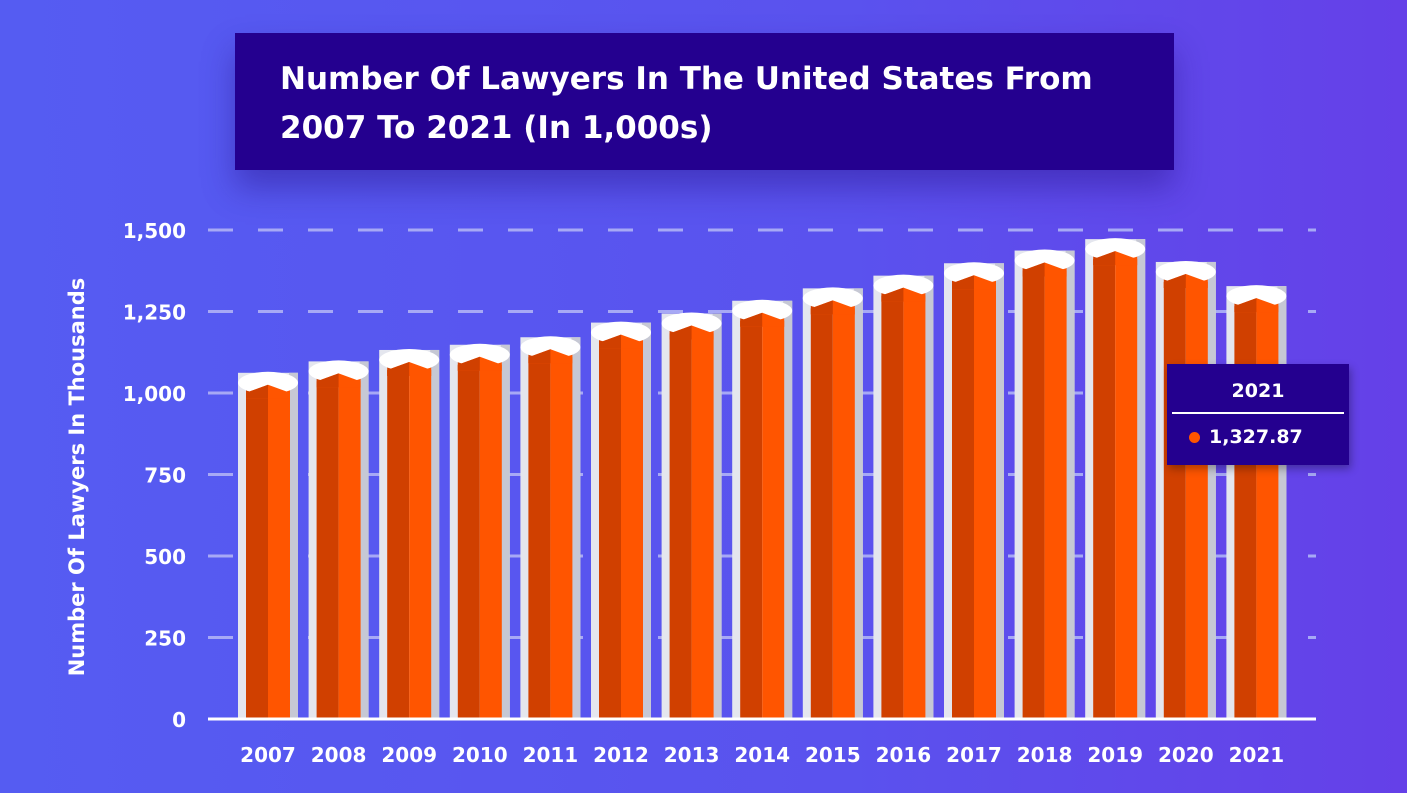 Image resolution: width=1407 pixels, height=793 pixels. I want to click on tooltip-value: 1,327.87, so click(1256, 437).